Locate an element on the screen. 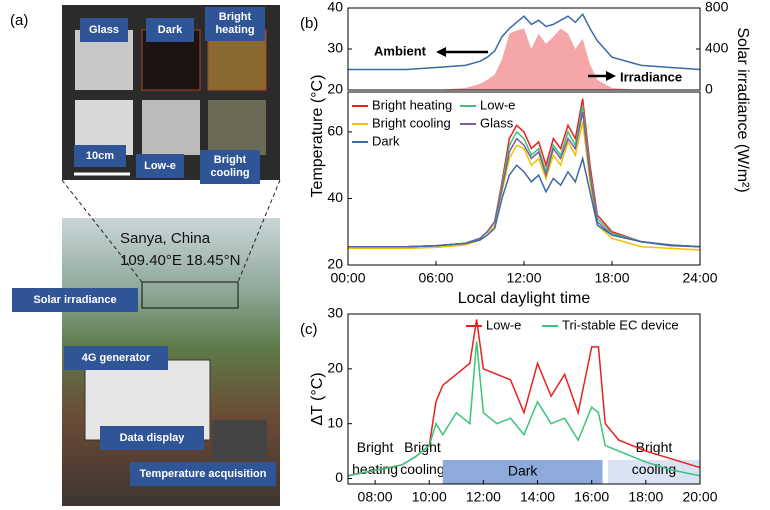 The image size is (770, 510). region-band is located at coordinates (522, 472).